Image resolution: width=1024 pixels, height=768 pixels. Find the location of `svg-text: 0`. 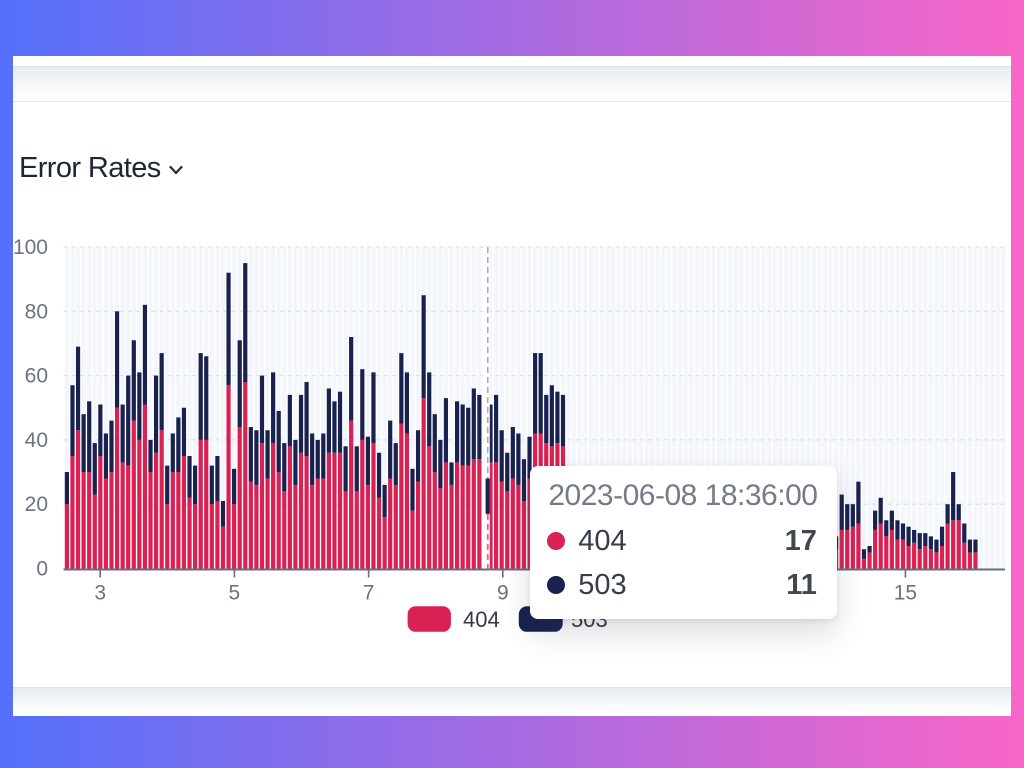

svg-text: 0 is located at coordinates (42, 569).